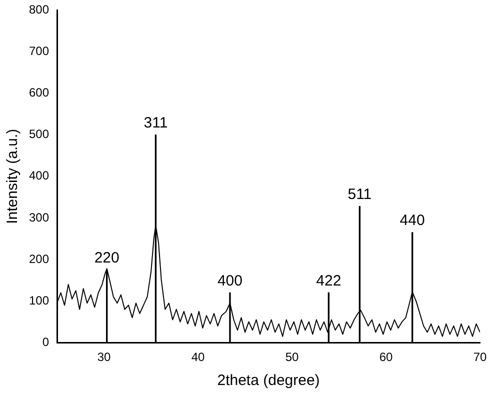  Describe the element at coordinates (39, 93) in the screenshot. I see `y-tick-label: 600` at that location.